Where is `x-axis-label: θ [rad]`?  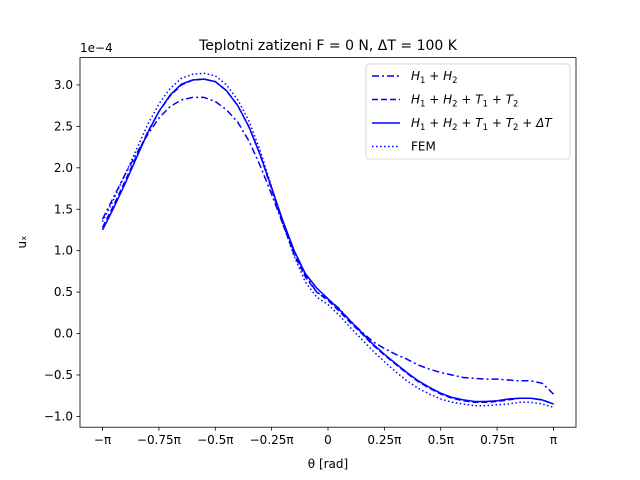 x-axis-label: θ [rad] is located at coordinates (328, 464).